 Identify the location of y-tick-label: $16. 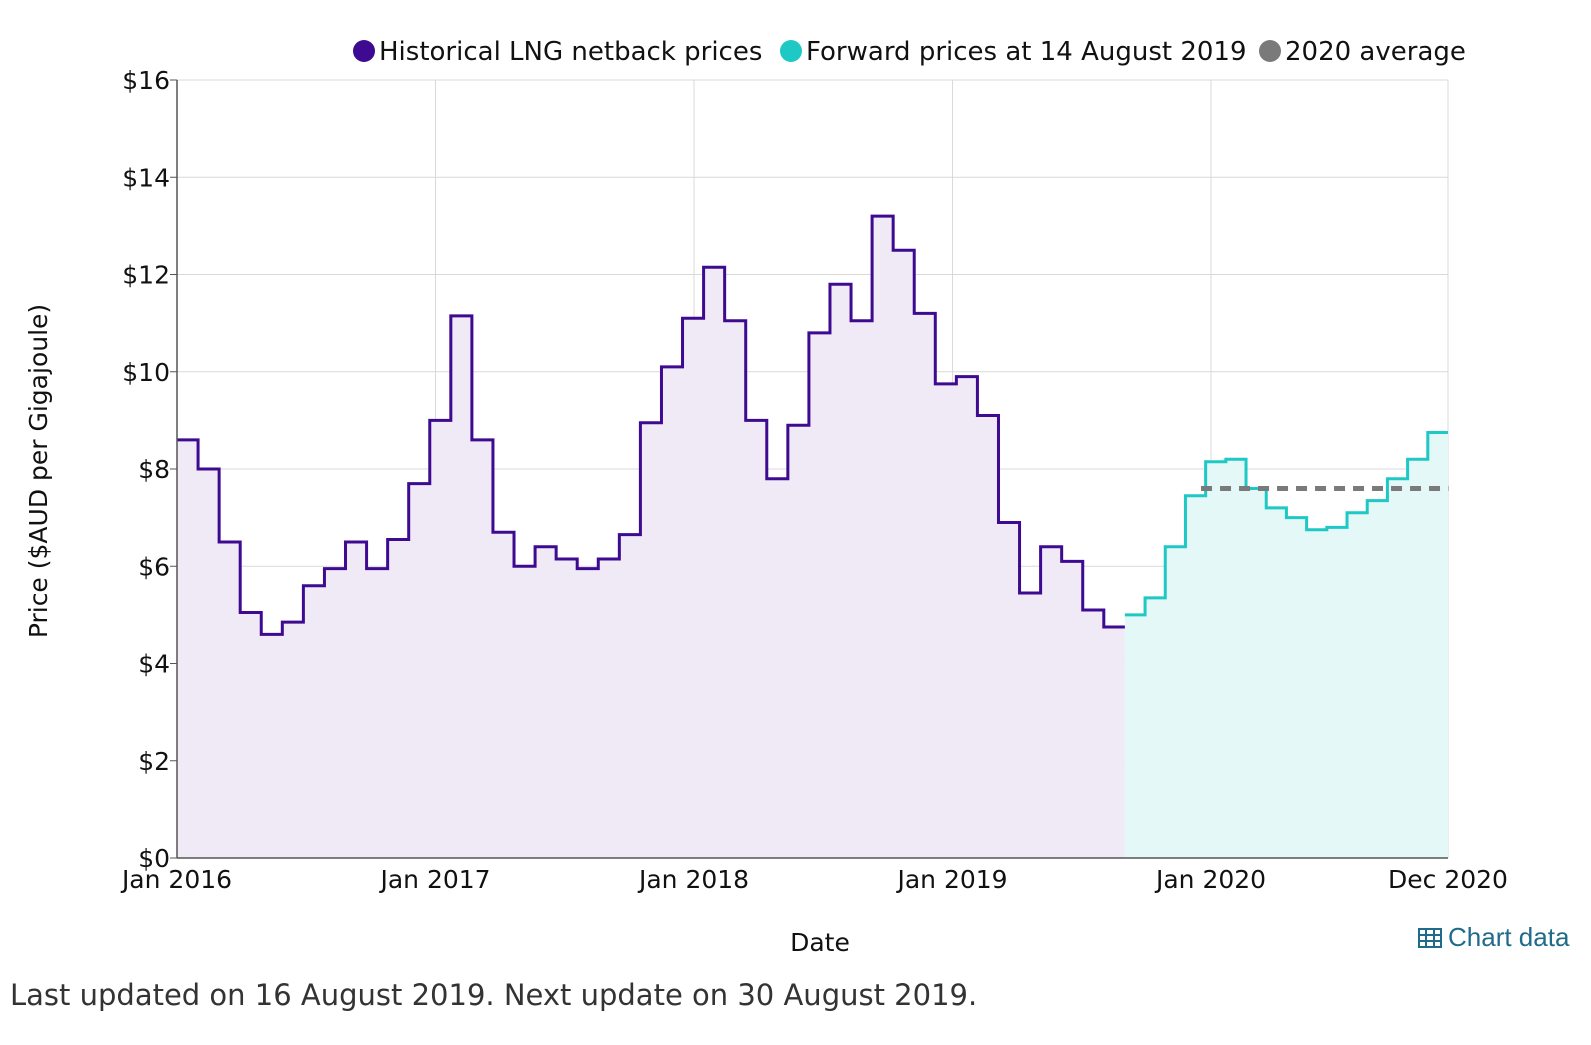
(146, 80).